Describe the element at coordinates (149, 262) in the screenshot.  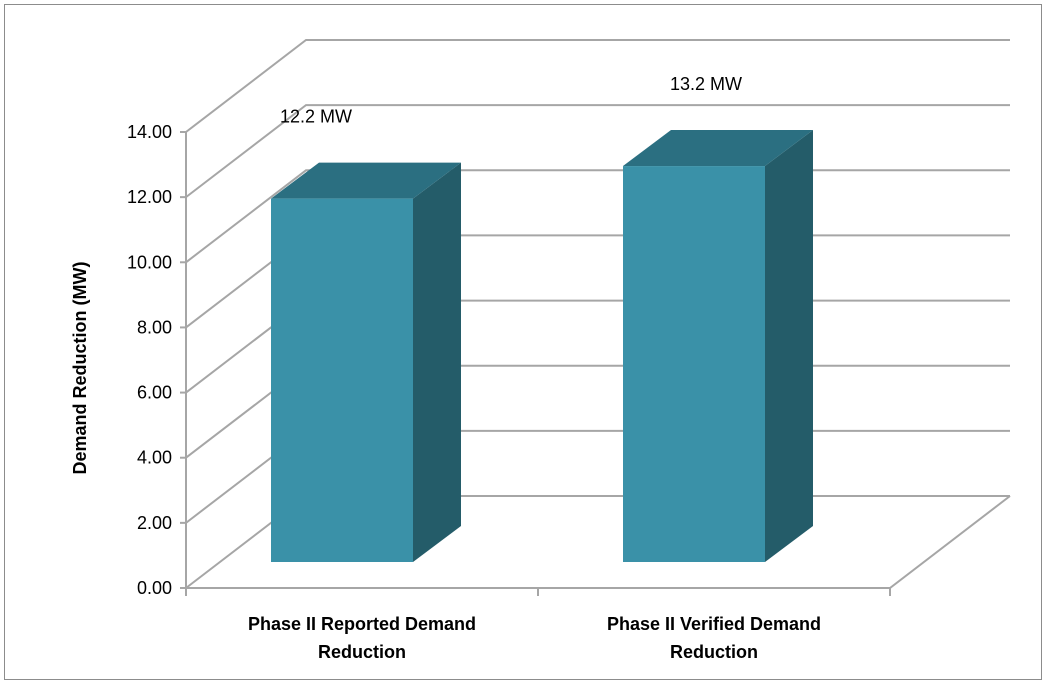
I see `y-tick-label: 10.00` at that location.